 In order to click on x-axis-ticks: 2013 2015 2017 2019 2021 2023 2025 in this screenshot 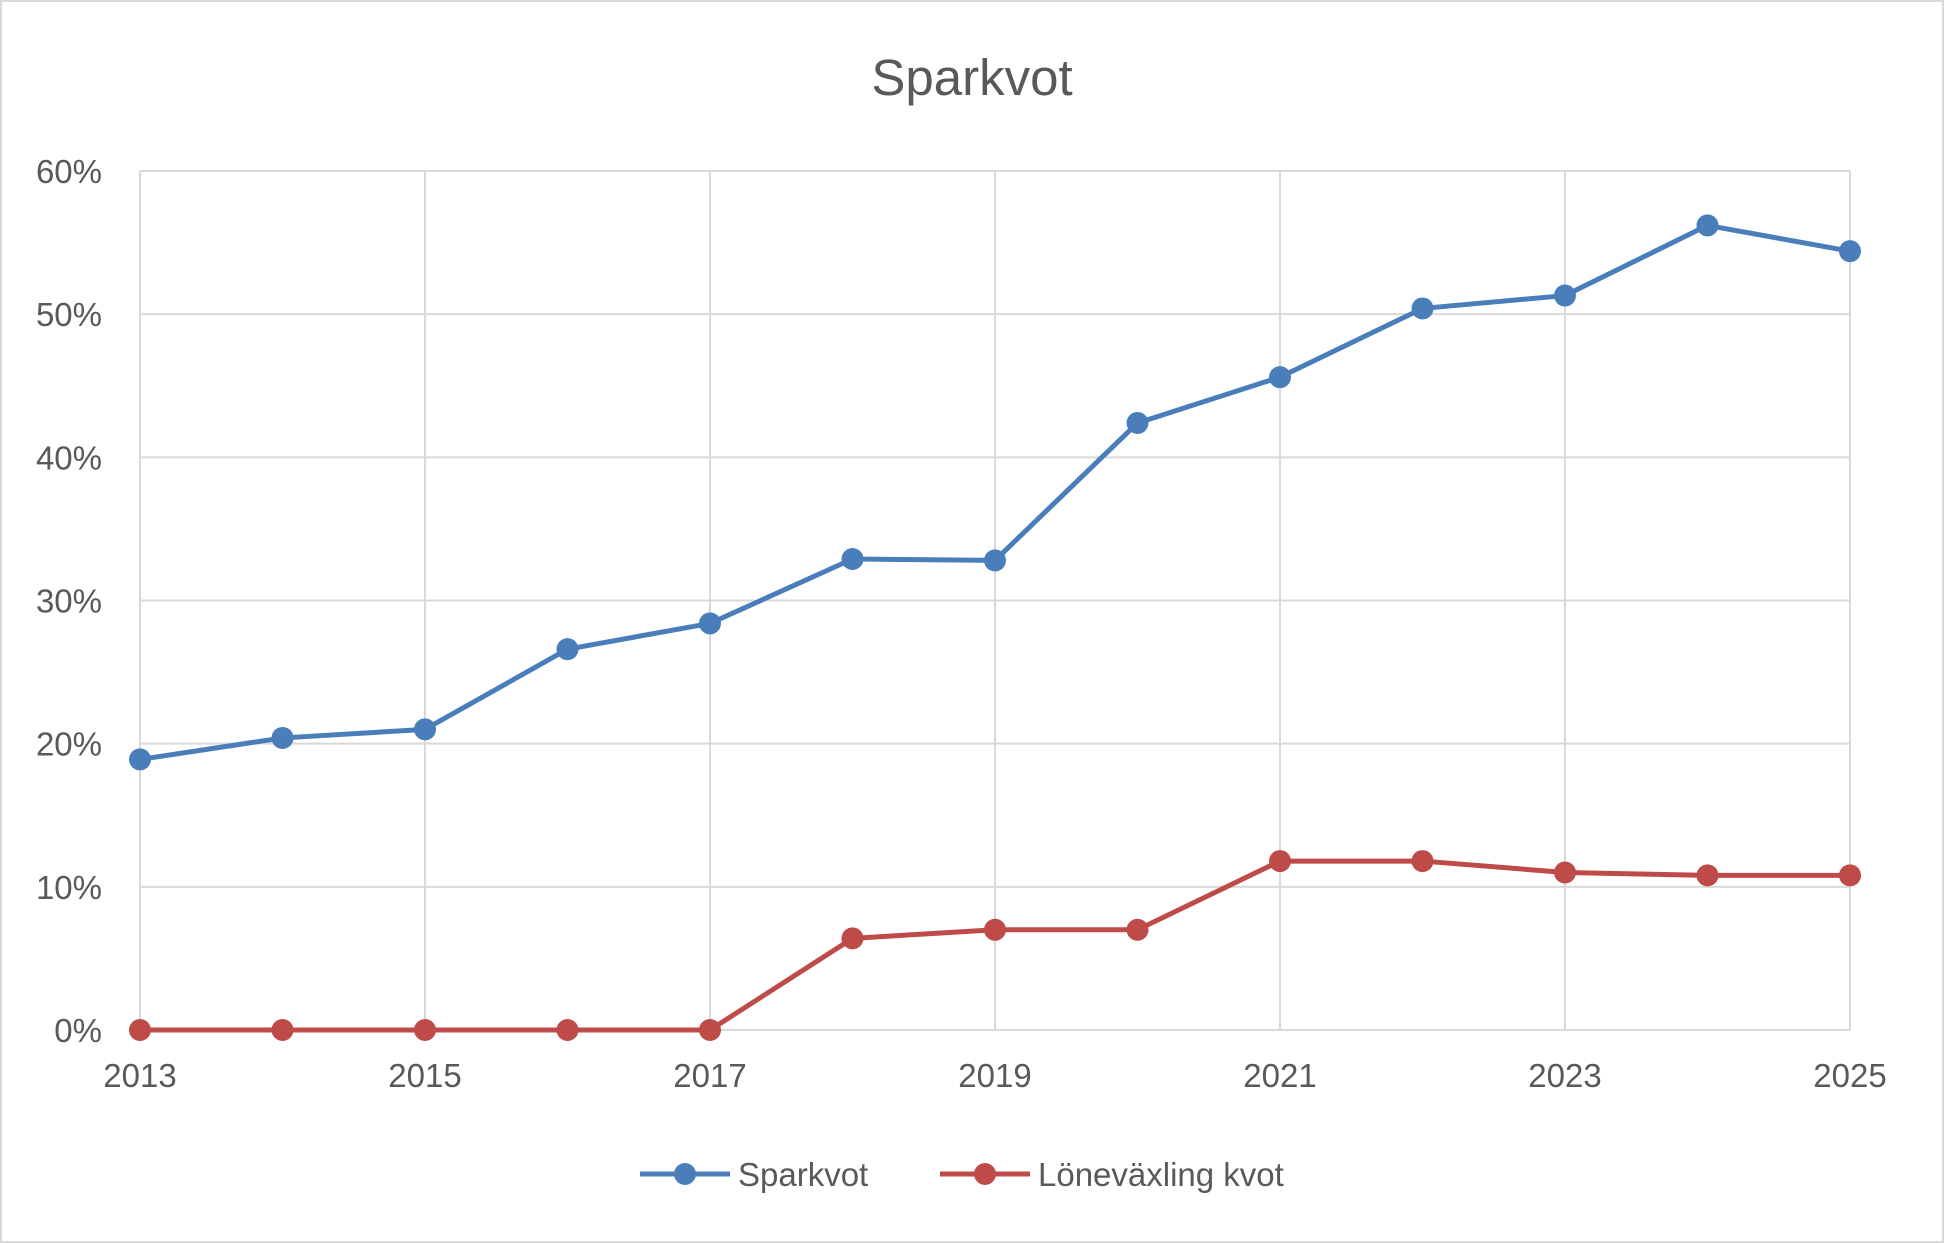, I will do `click(994, 1075)`.